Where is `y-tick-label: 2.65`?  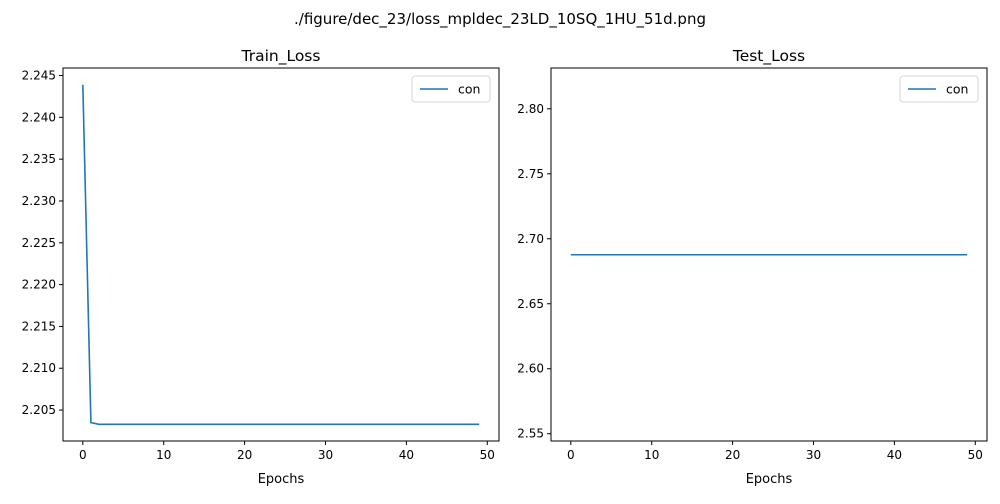
y-tick-label: 2.65 is located at coordinates (530, 304).